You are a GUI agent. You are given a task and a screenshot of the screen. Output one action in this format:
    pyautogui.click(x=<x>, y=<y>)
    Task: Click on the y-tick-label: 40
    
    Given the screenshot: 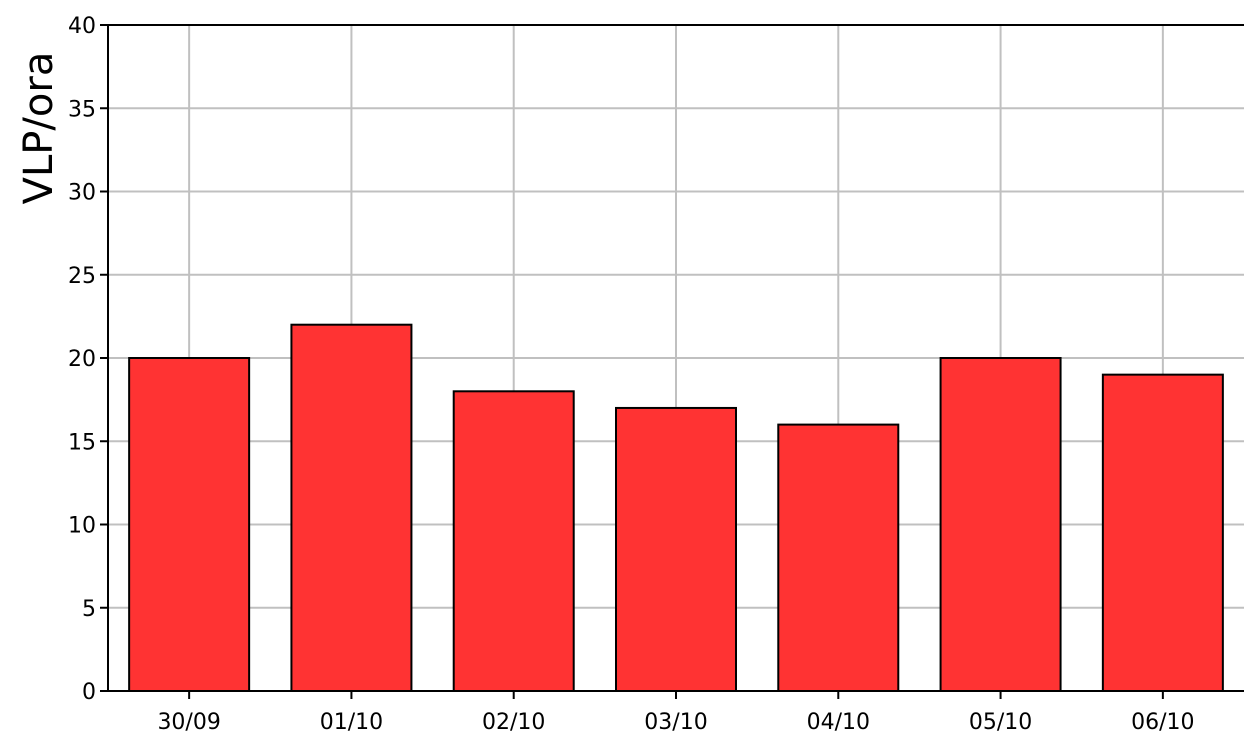 What is the action you would take?
    pyautogui.click(x=82, y=26)
    